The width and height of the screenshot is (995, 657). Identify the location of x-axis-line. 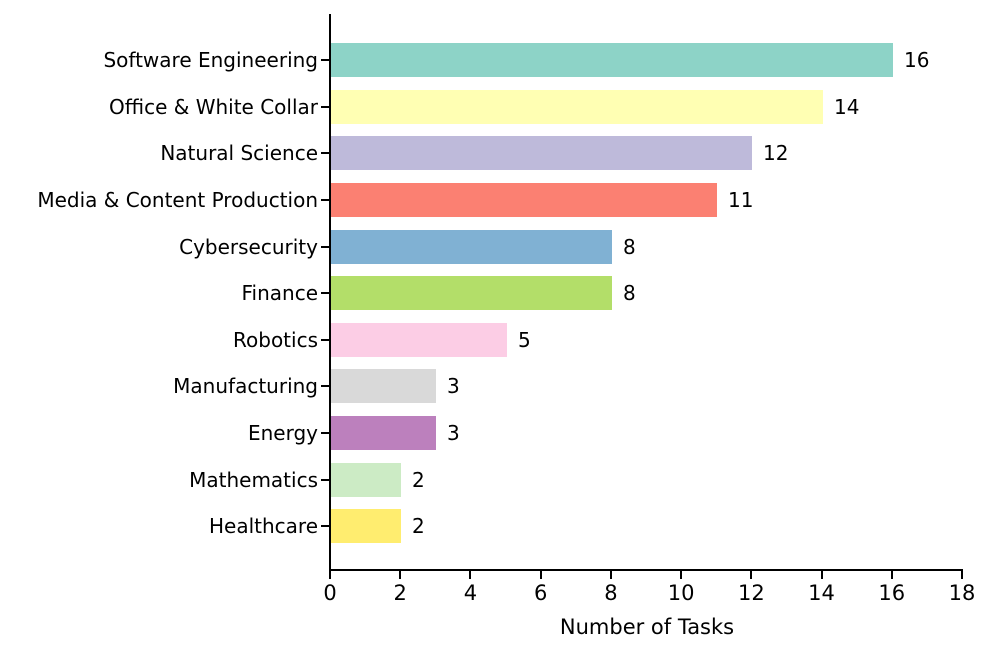
(646, 570).